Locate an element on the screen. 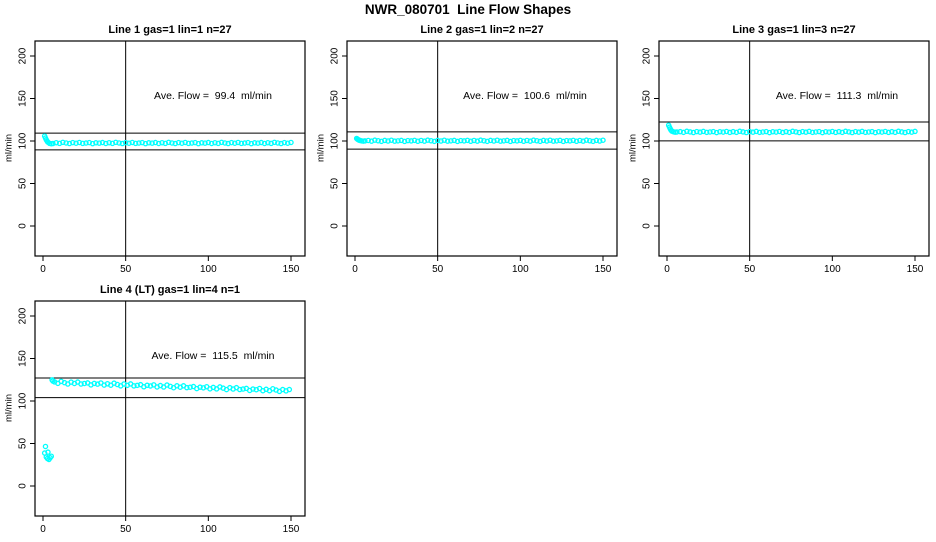 This screenshot has width=936, height=542. ave-flow-annotation: Ave. Flow = 99.4 ml/min is located at coordinates (213, 96).